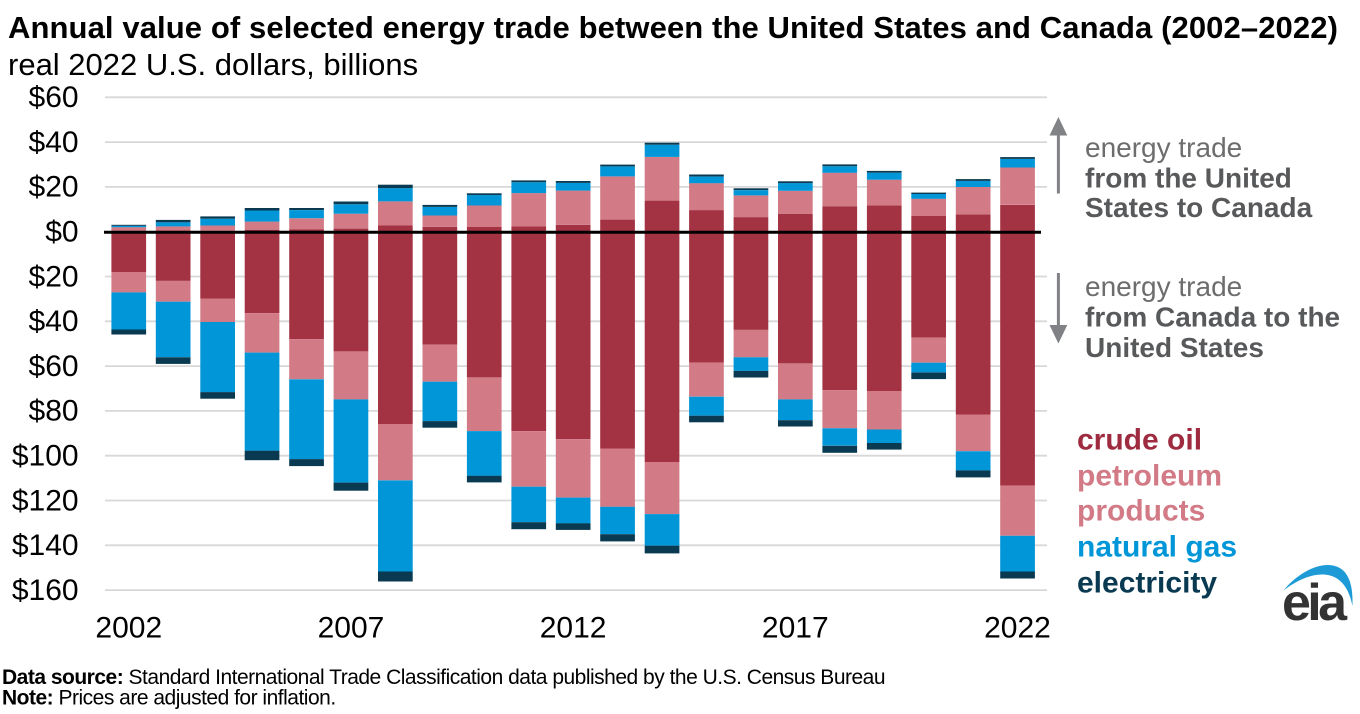 The image size is (1360, 714). I want to click on svg-text: $120, so click(45, 500).